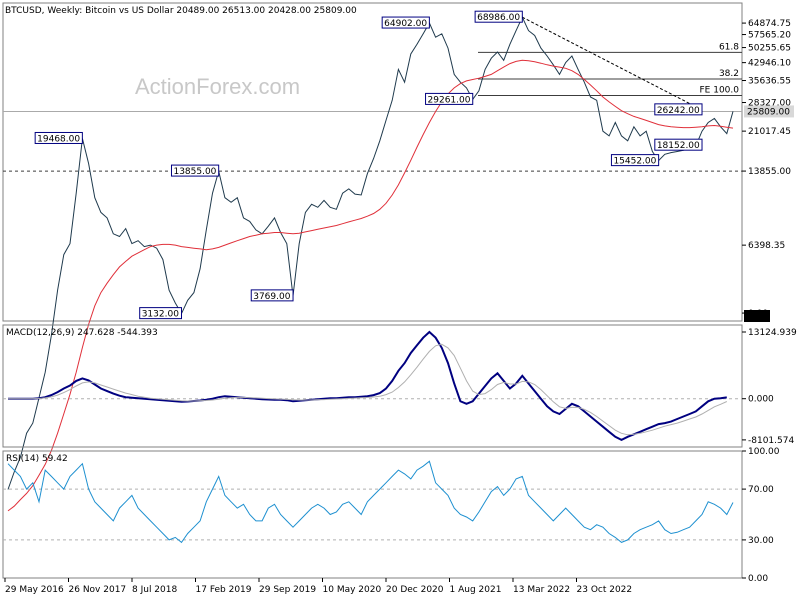 This screenshot has height=604, width=800. I want to click on y-tick-label: 28327.00, so click(769, 104).